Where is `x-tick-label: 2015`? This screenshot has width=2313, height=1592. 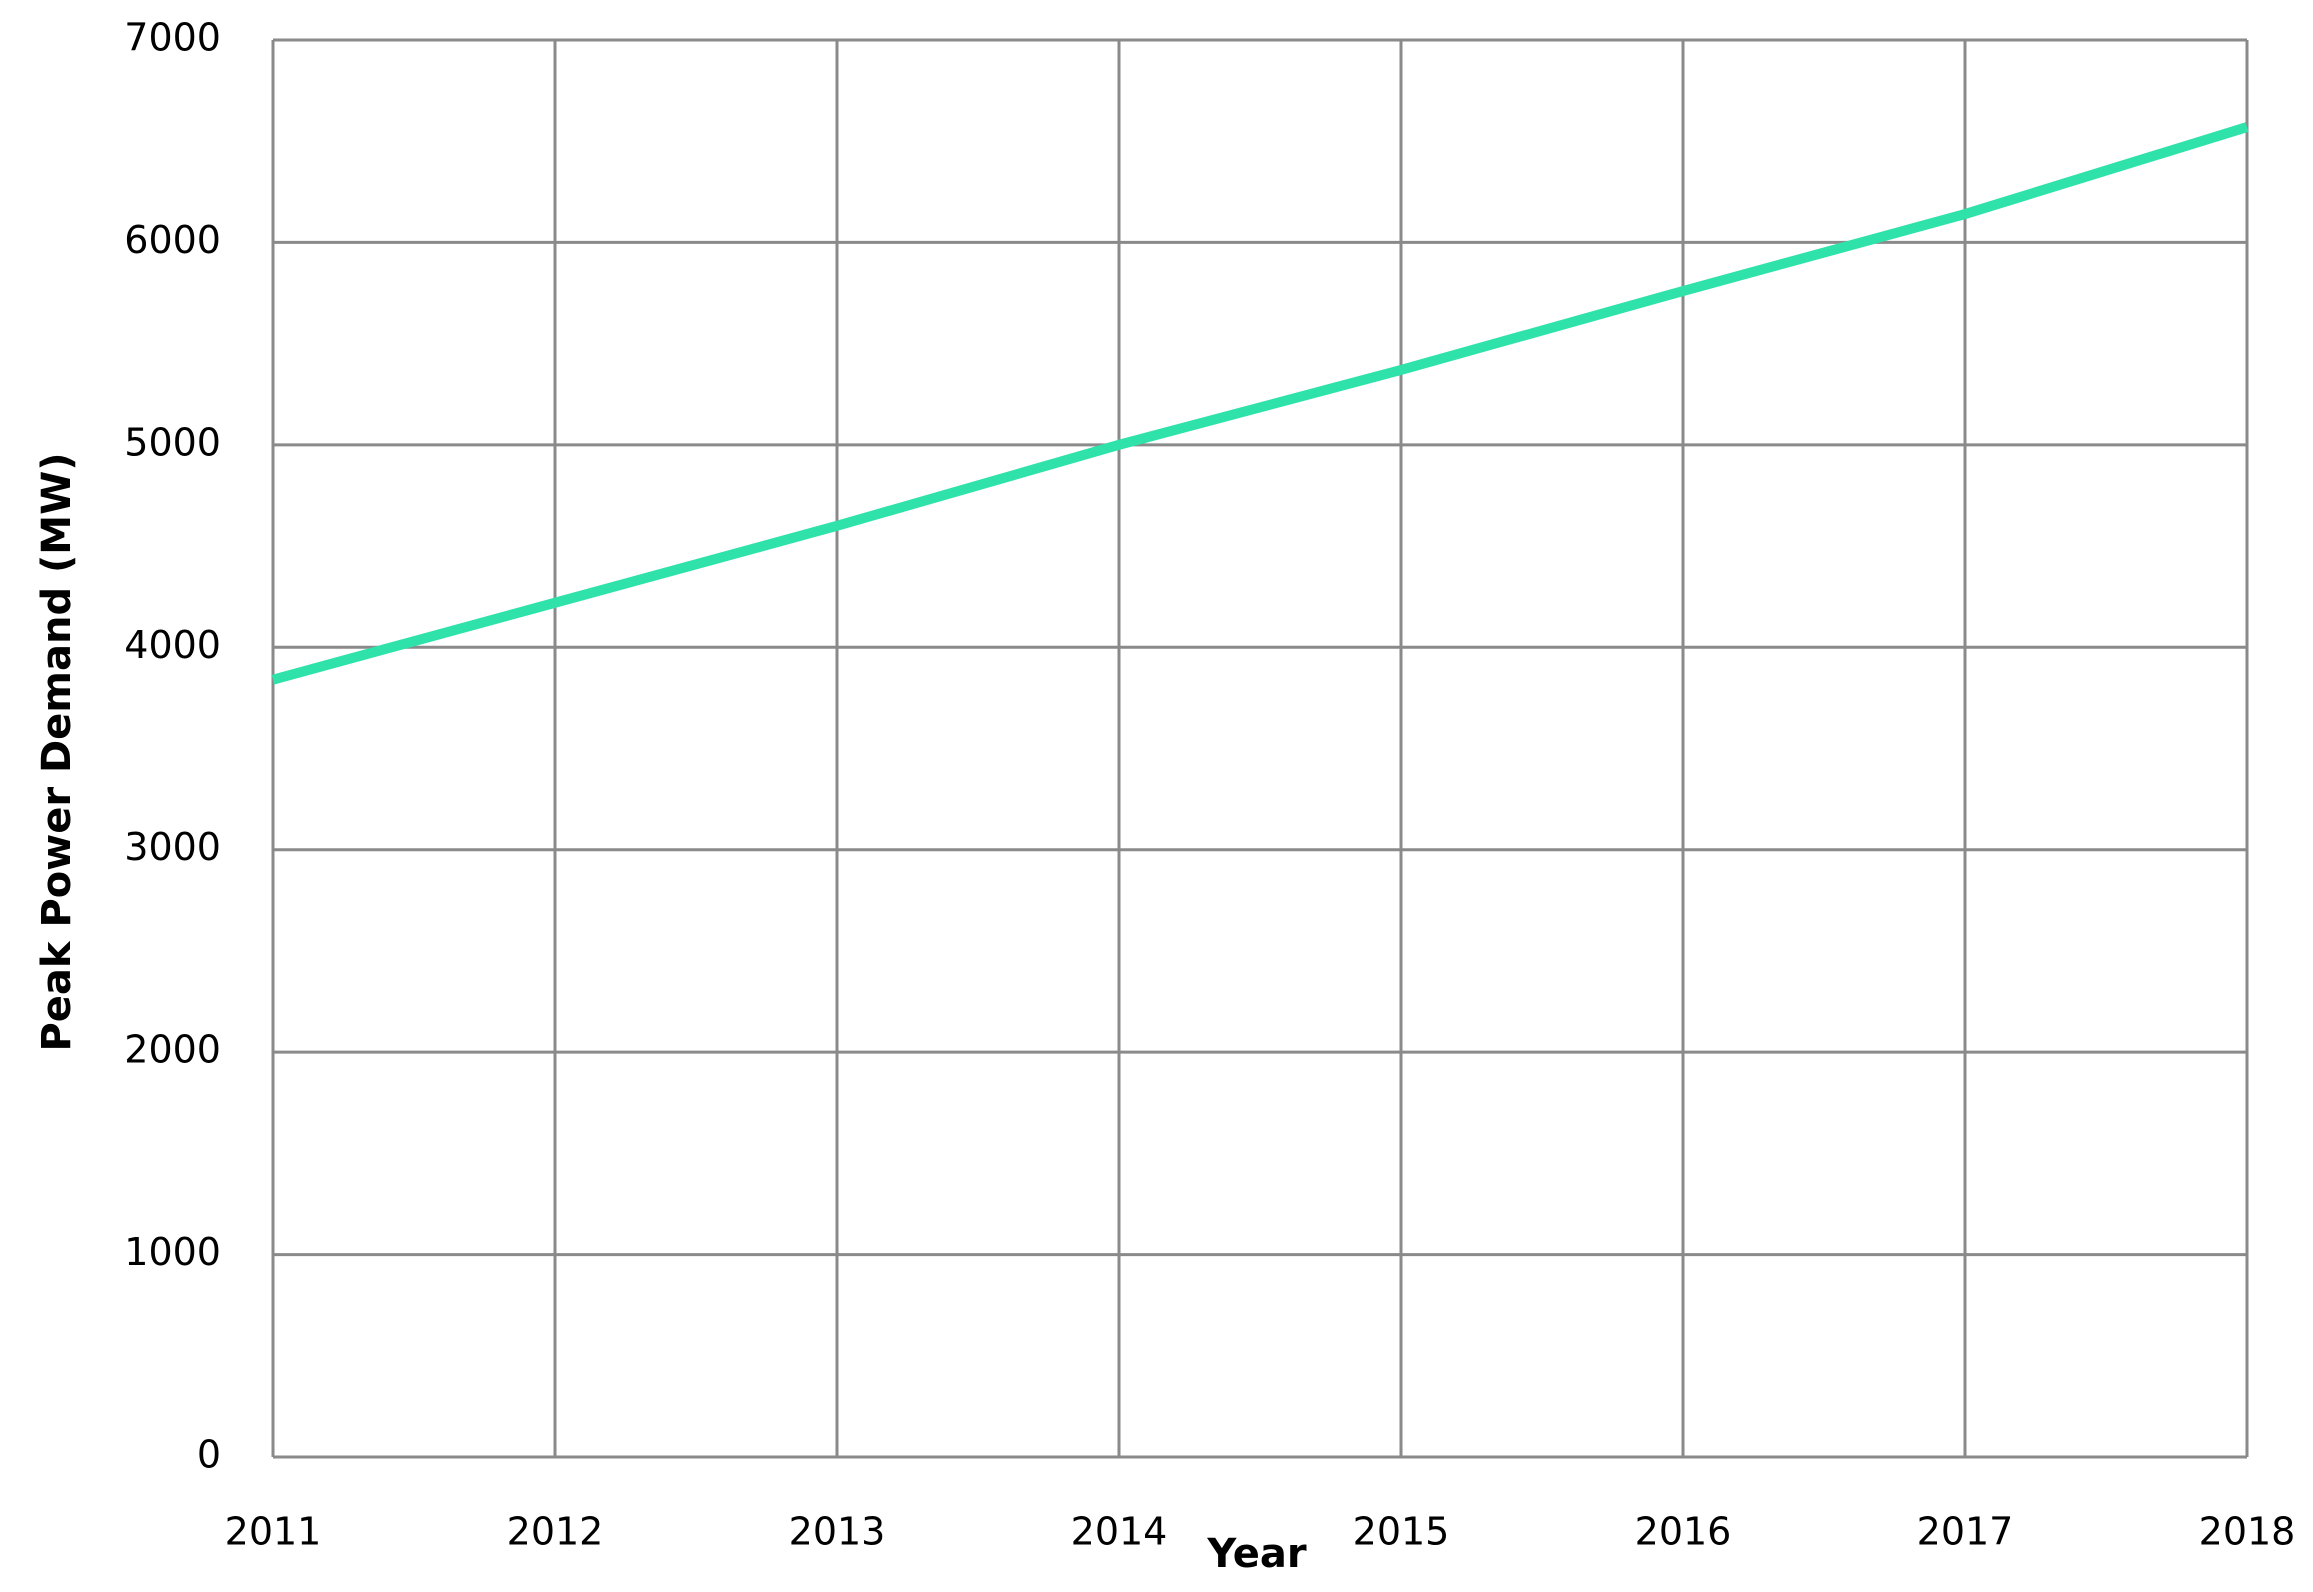 x-tick-label: 2015 is located at coordinates (1401, 1532).